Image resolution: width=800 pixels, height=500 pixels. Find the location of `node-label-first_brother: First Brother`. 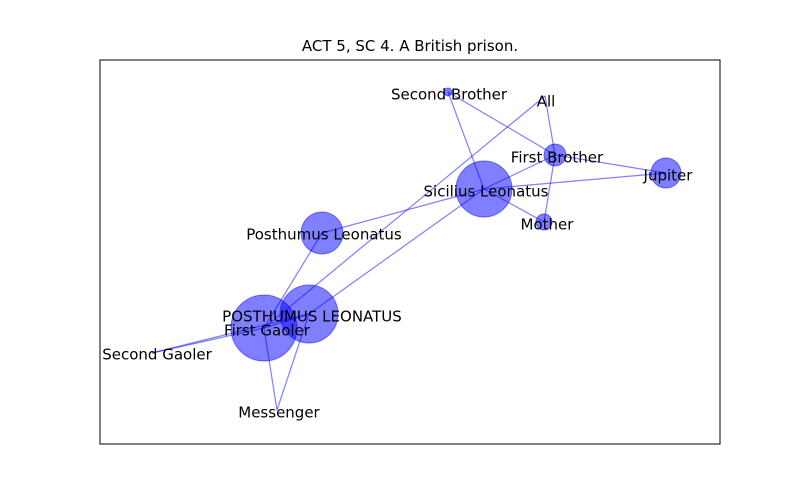

node-label-first_brother: First Brother is located at coordinates (557, 158).